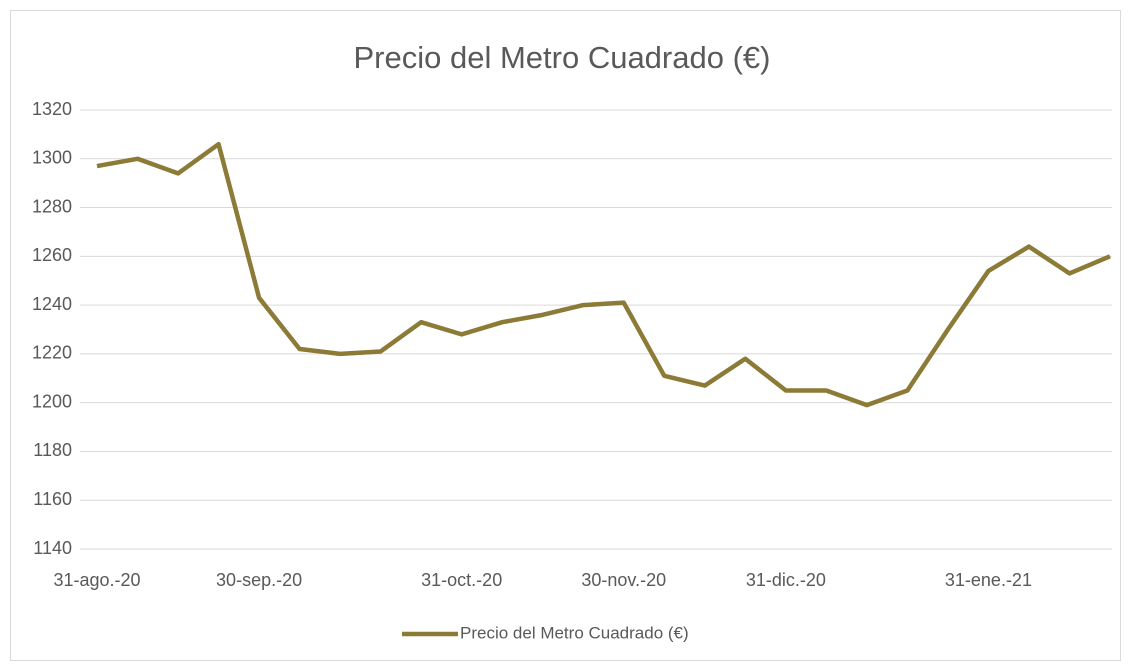 The width and height of the screenshot is (1131, 666). What do you see at coordinates (786, 580) in the screenshot?
I see `x-tick-label: 31-dic.-20` at bounding box center [786, 580].